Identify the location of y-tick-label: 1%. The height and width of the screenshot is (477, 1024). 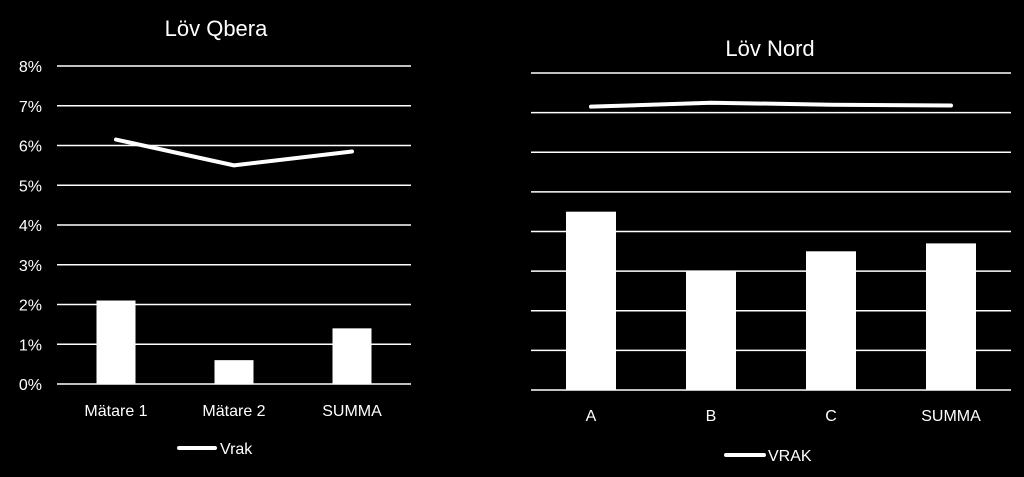
(30, 345).